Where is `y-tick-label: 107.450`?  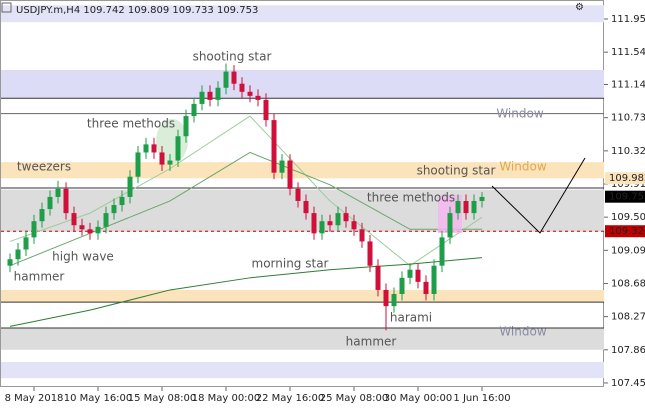
y-tick-label: 107.450 is located at coordinates (628, 383).